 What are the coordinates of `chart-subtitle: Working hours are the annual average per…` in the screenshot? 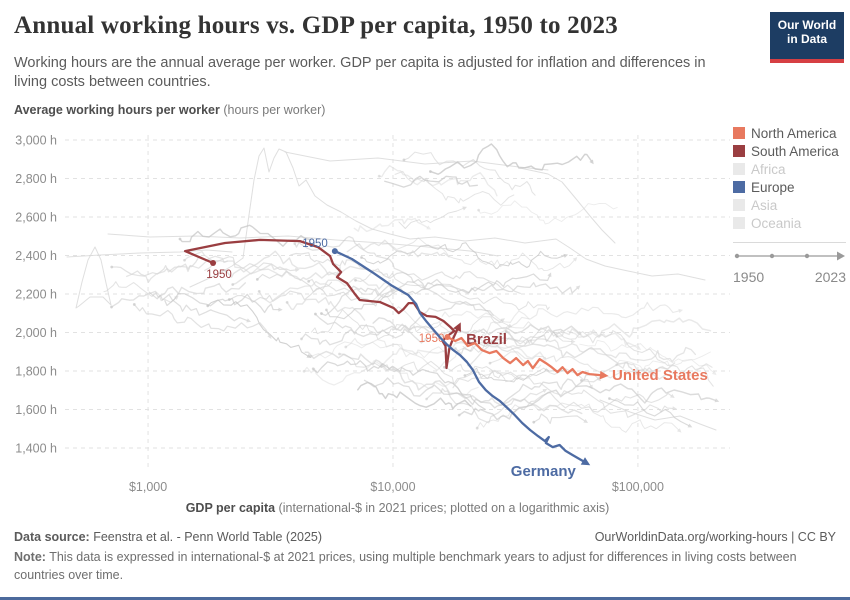 It's located at (360, 73).